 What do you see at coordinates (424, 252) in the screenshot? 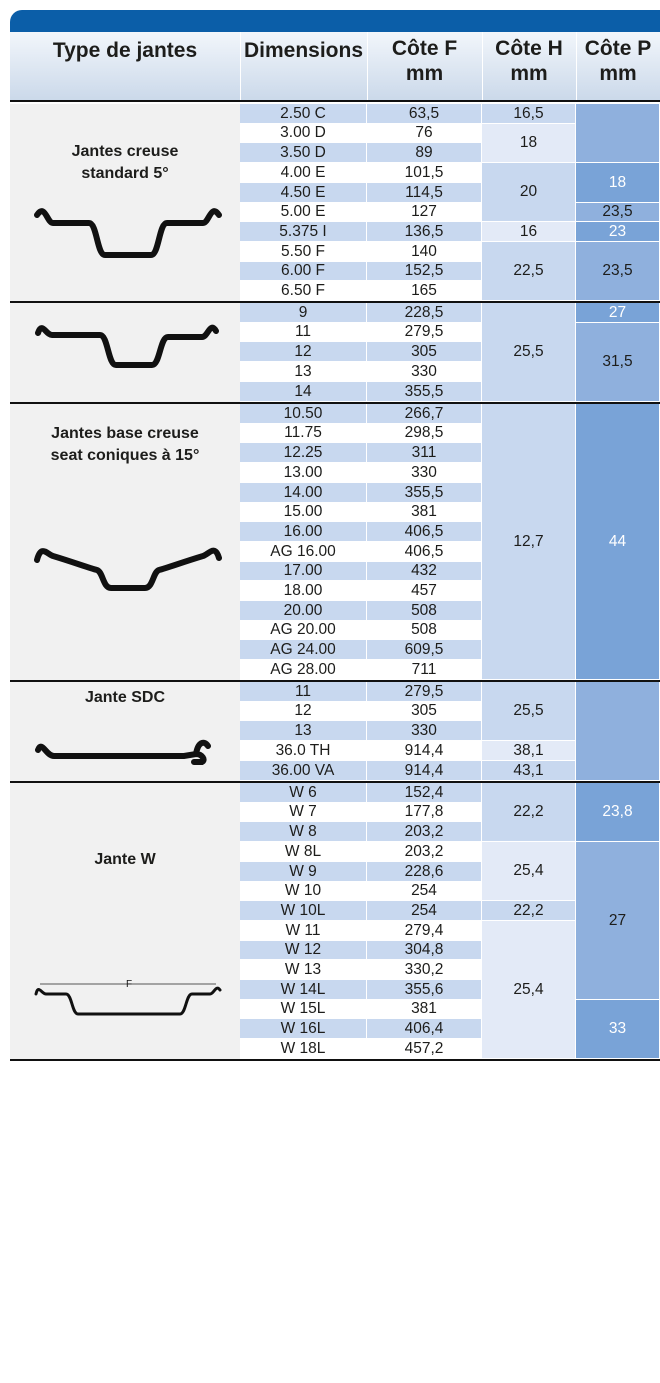
I see `cote-f-cell: 140` at bounding box center [424, 252].